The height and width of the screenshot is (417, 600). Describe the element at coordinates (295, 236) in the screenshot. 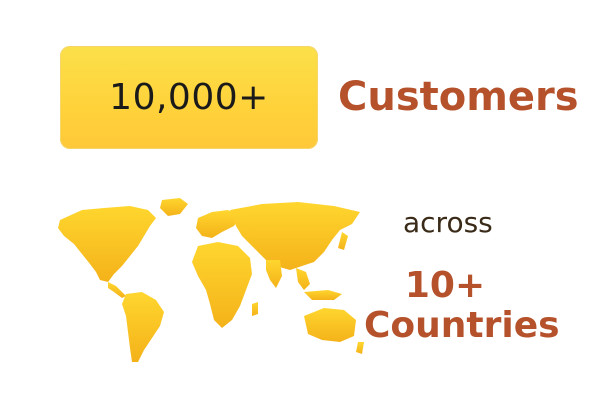

I see `asia` at that location.